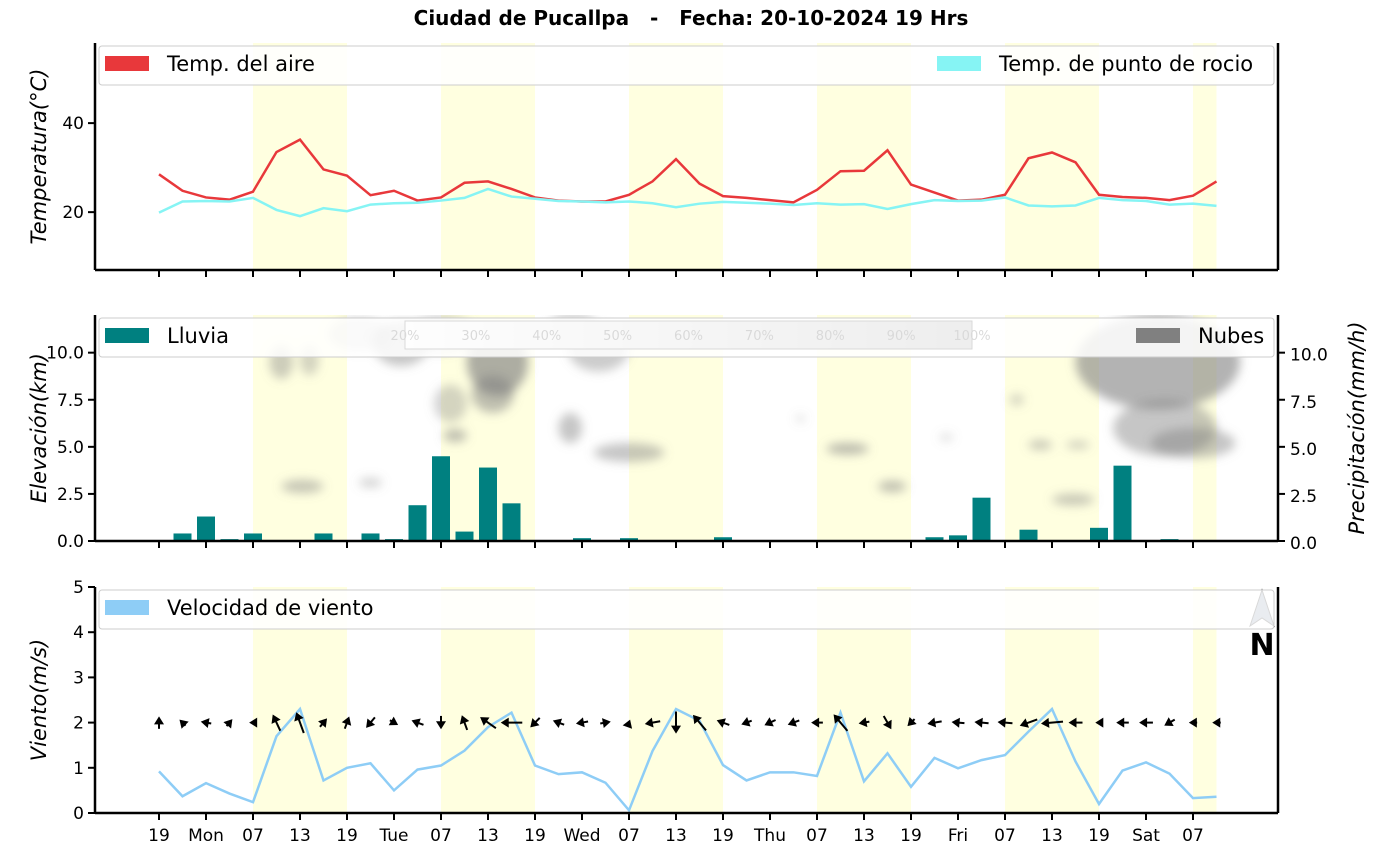 The height and width of the screenshot is (854, 1382). I want to click on x-tick-label: Tue, so click(393, 836).